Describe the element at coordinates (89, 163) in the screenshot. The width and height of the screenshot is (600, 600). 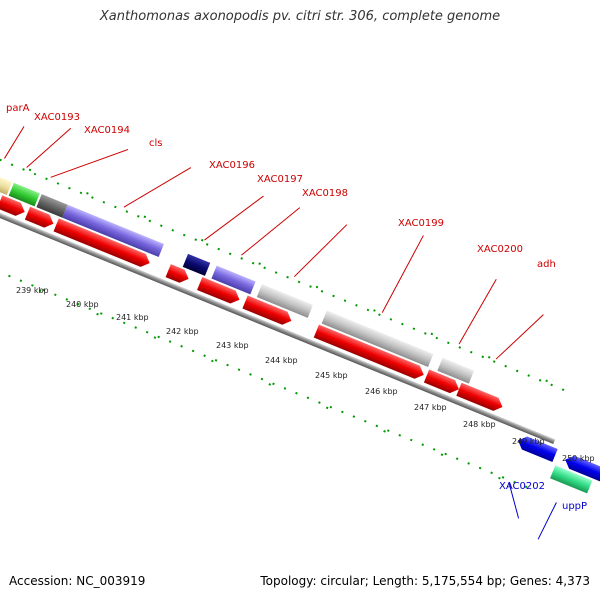
I see `connector-XAC0194` at that location.